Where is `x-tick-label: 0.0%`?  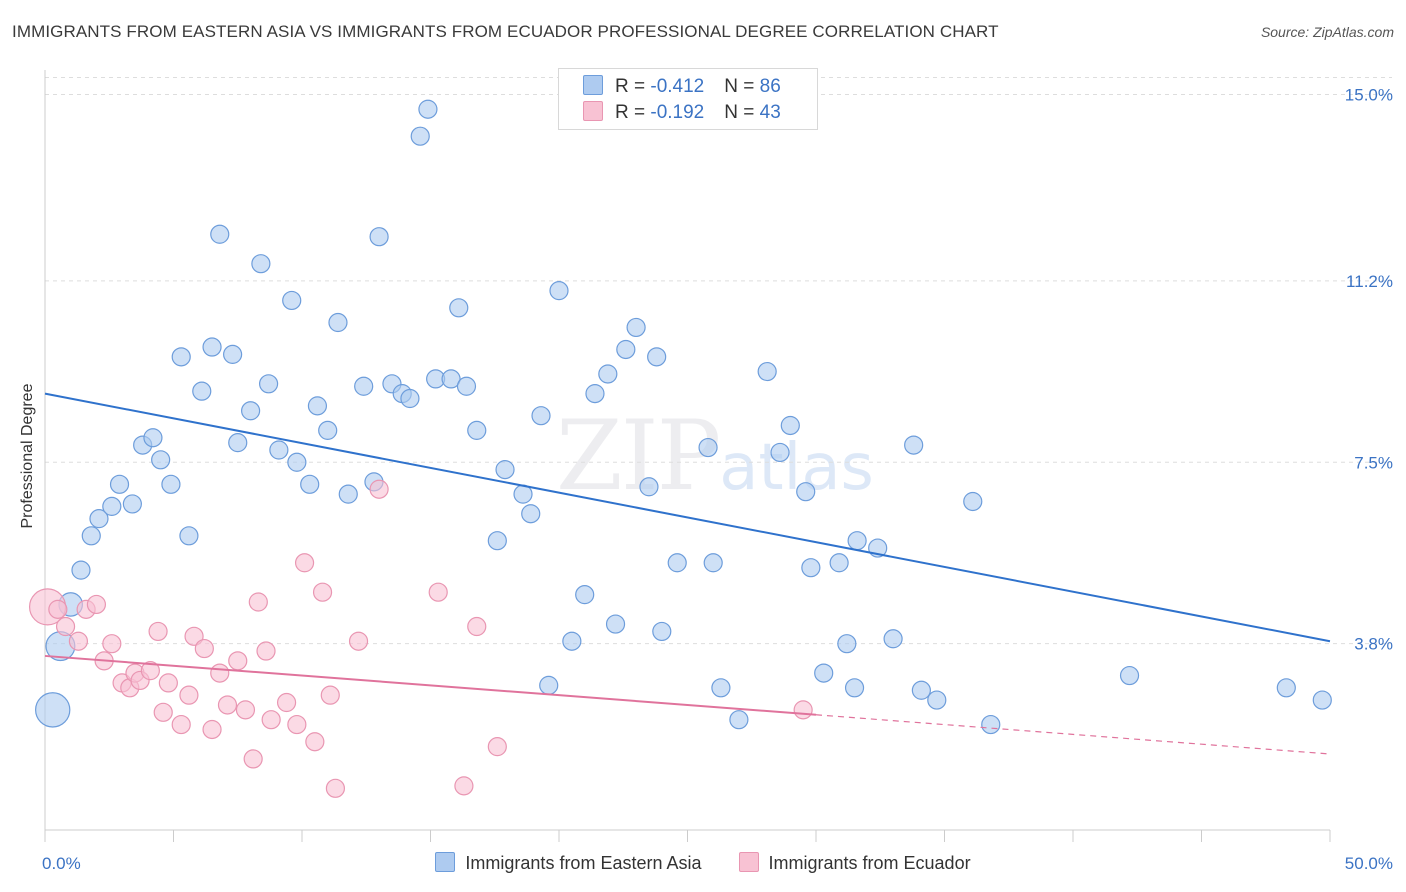 x-tick-label: 0.0% is located at coordinates (61, 863).